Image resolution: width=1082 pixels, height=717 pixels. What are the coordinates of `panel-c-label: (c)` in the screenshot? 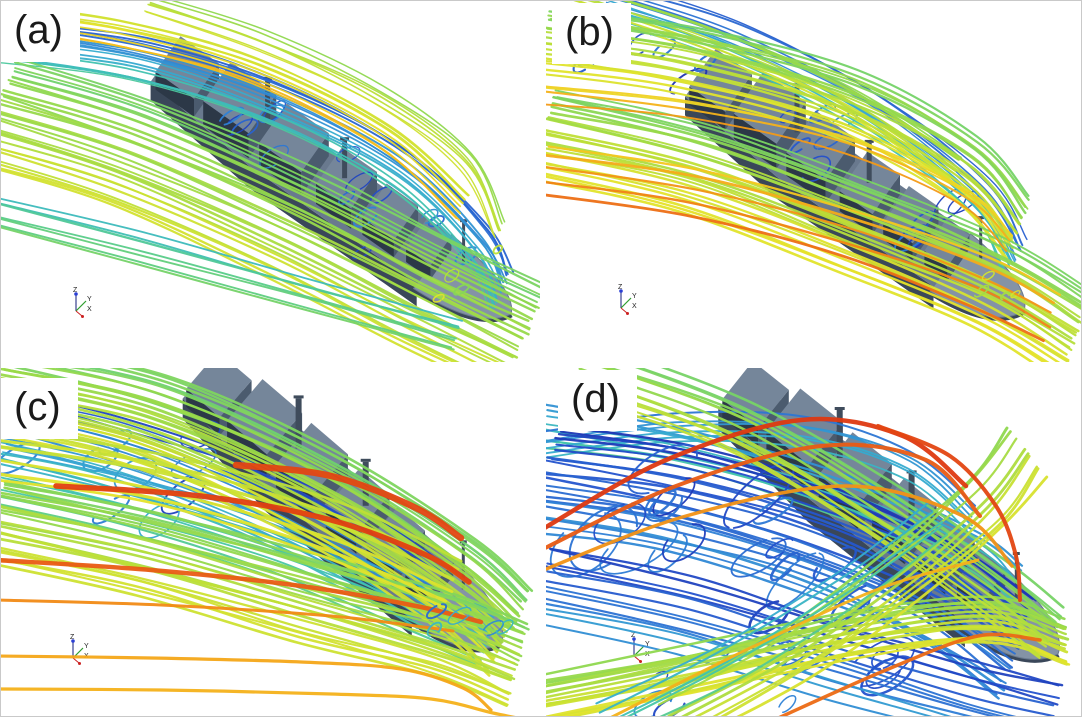 It's located at (39, 408).